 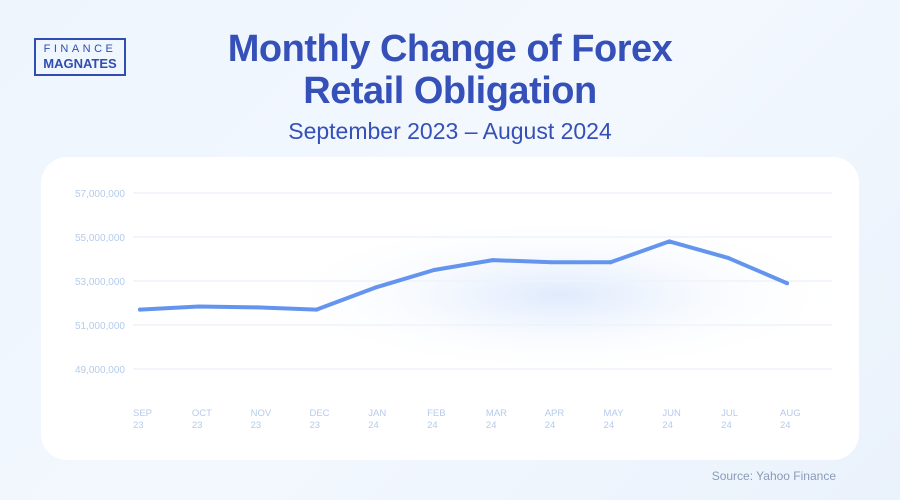 I want to click on x-tick-label: JUN, so click(x=671, y=413).